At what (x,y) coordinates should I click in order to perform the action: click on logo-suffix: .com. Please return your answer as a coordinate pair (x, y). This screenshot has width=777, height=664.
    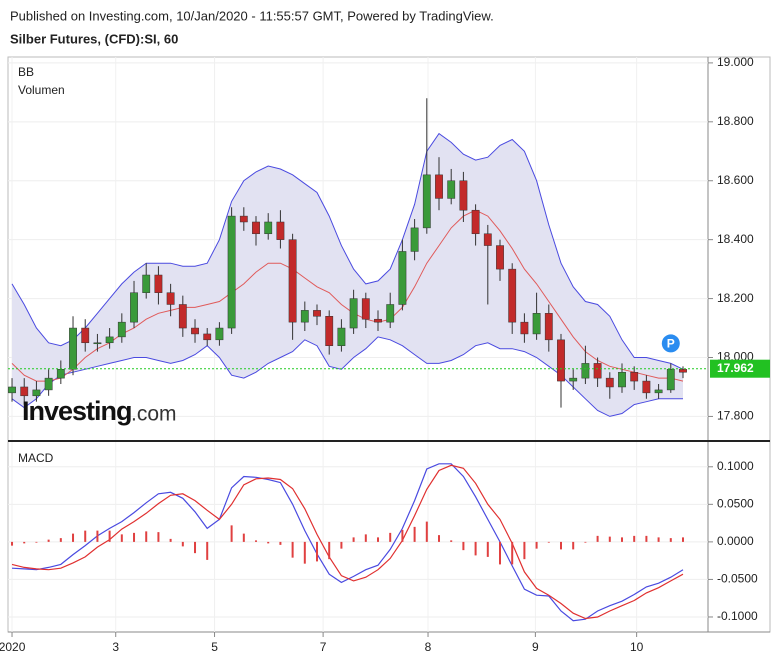
    Looking at the image, I should click on (154, 414).